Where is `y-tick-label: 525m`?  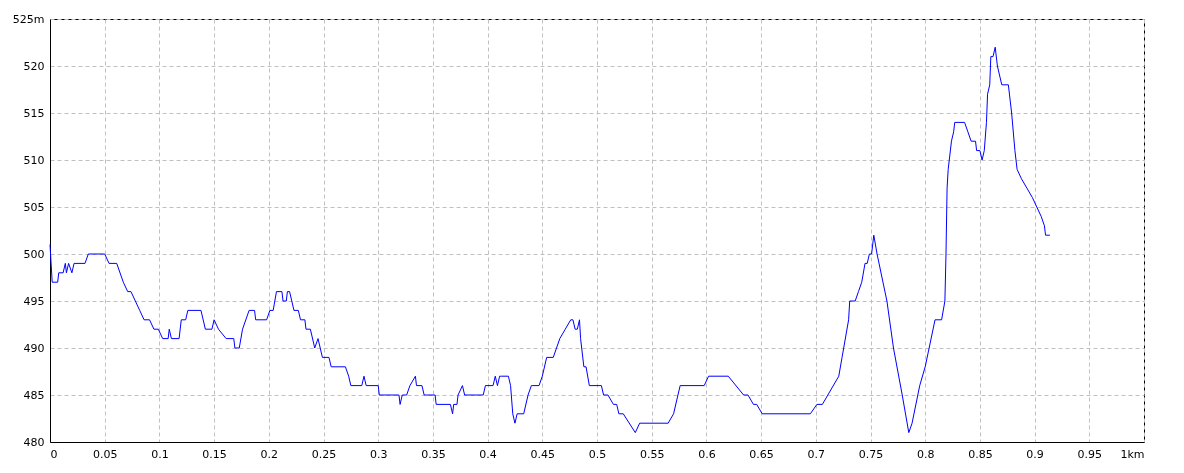
y-tick-label: 525m is located at coordinates (28, 19).